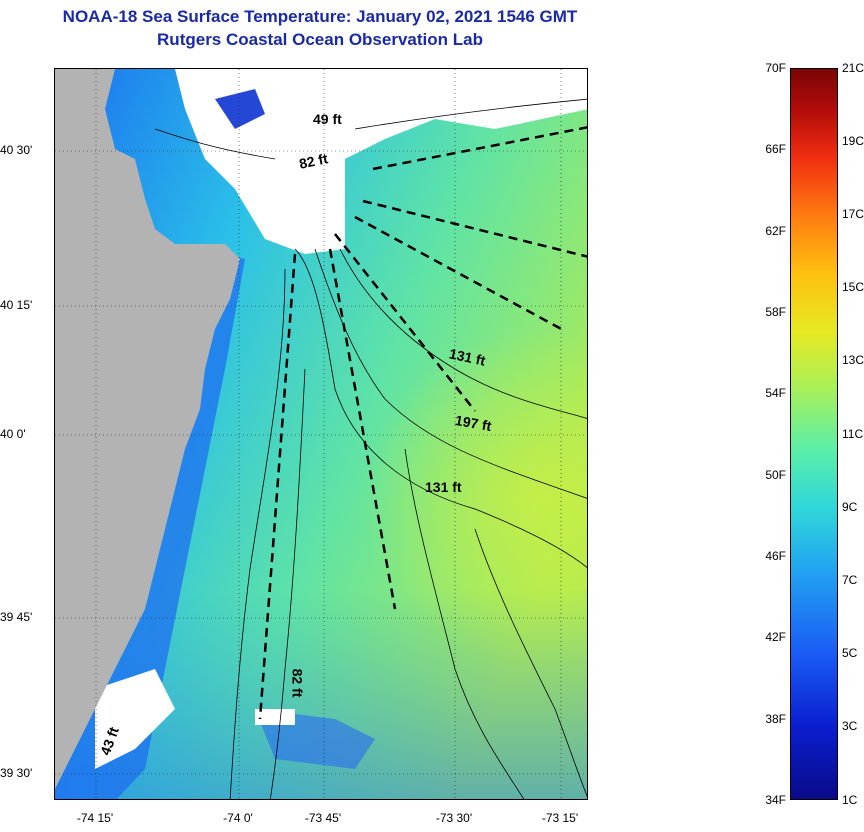 The image size is (864, 832). I want to click on depth-label-49ft: 49 ft, so click(327, 119).